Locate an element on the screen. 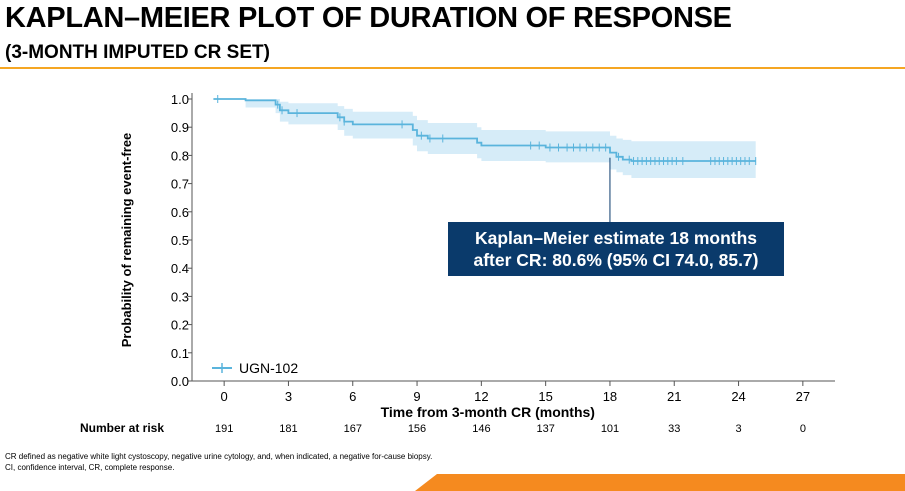 The width and height of the screenshot is (905, 491). x-tick-label: 6 is located at coordinates (352, 396).